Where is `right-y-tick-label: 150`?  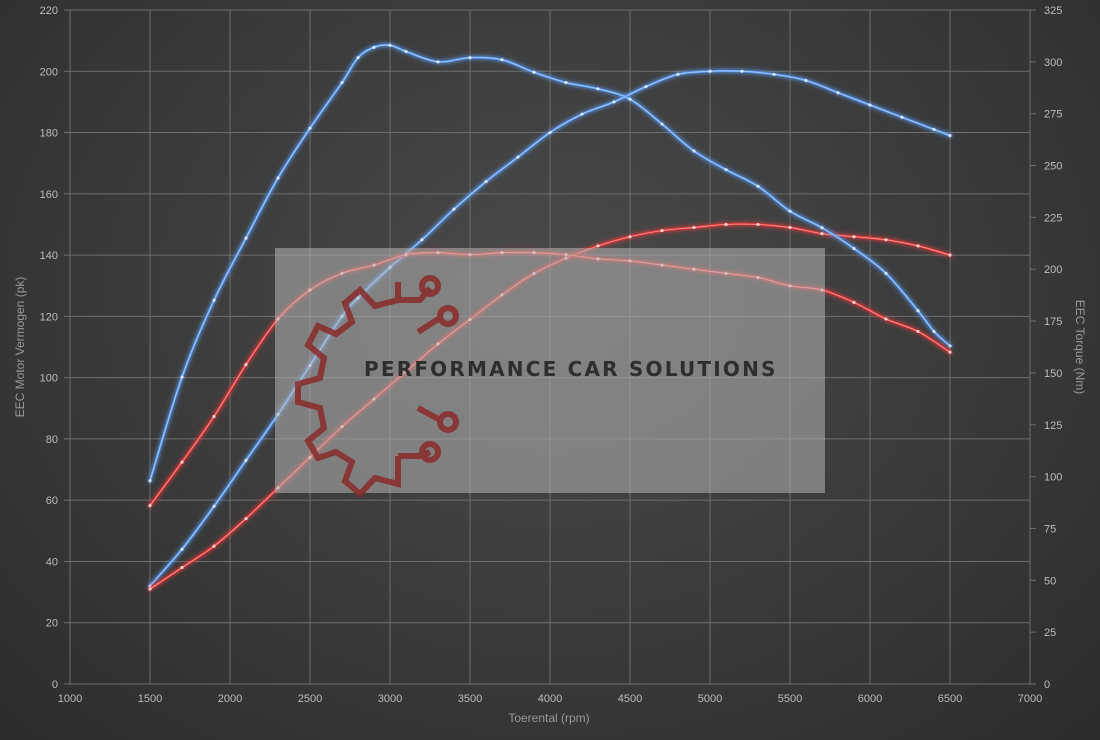
right-y-tick-label: 150 is located at coordinates (1053, 374).